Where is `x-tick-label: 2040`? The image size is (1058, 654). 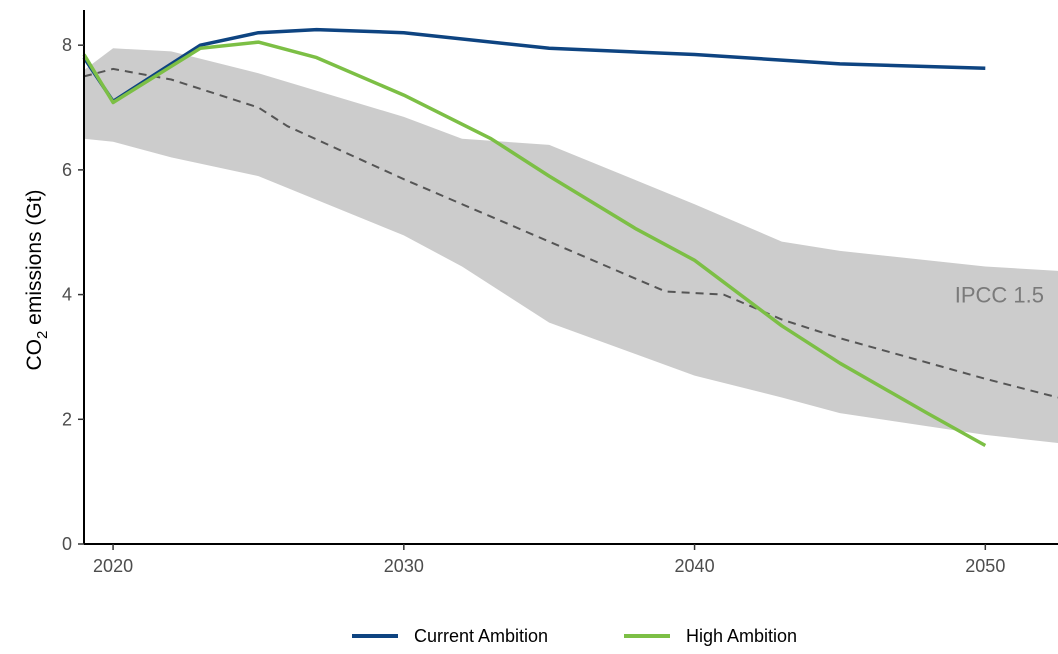
x-tick-label: 2040 is located at coordinates (695, 566).